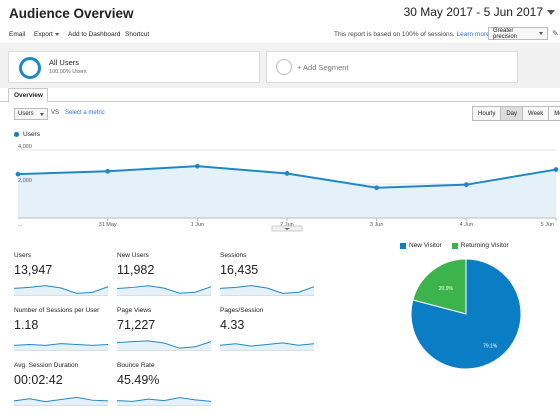 This screenshot has width=560, height=414. What do you see at coordinates (94, 34) in the screenshot?
I see `add-to-dashboard-button: Add to Dashboard` at bounding box center [94, 34].